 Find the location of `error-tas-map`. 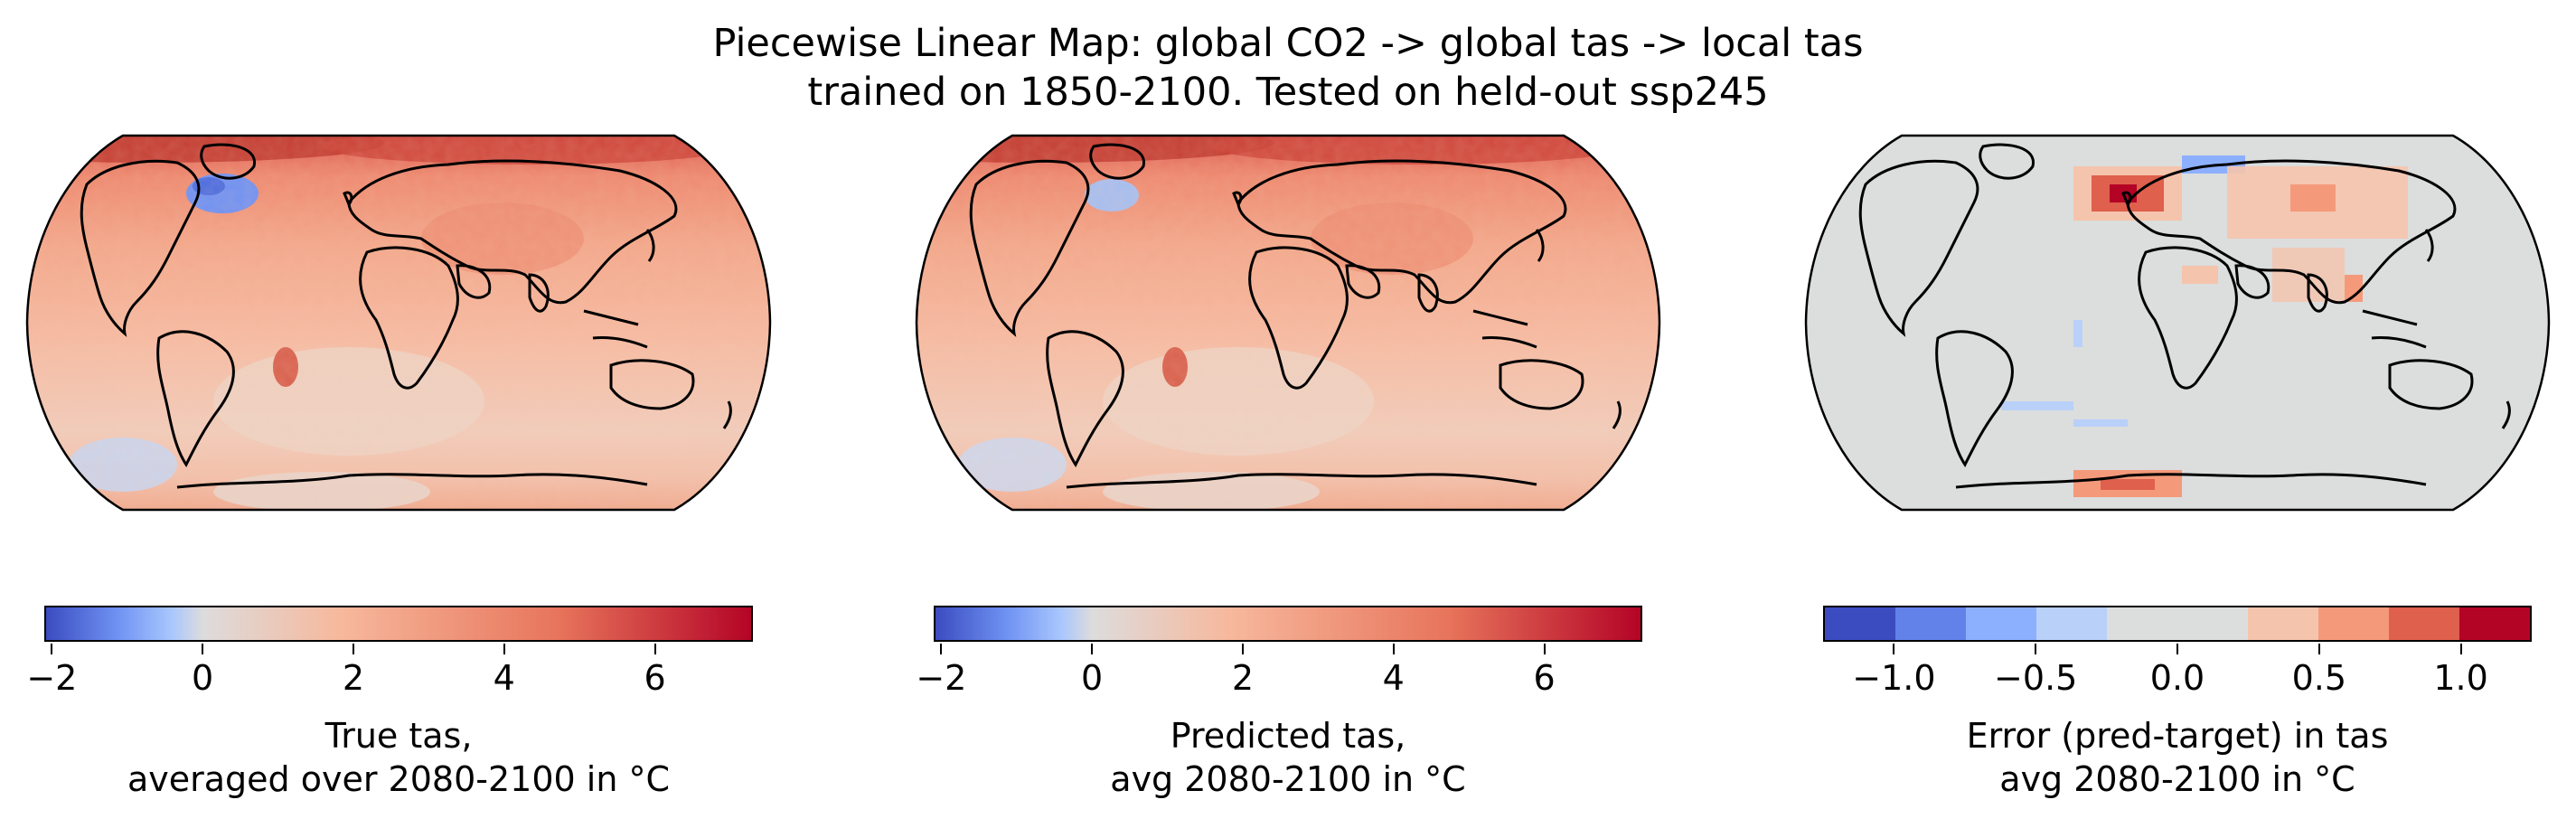

error-tas-map is located at coordinates (2177, 323).